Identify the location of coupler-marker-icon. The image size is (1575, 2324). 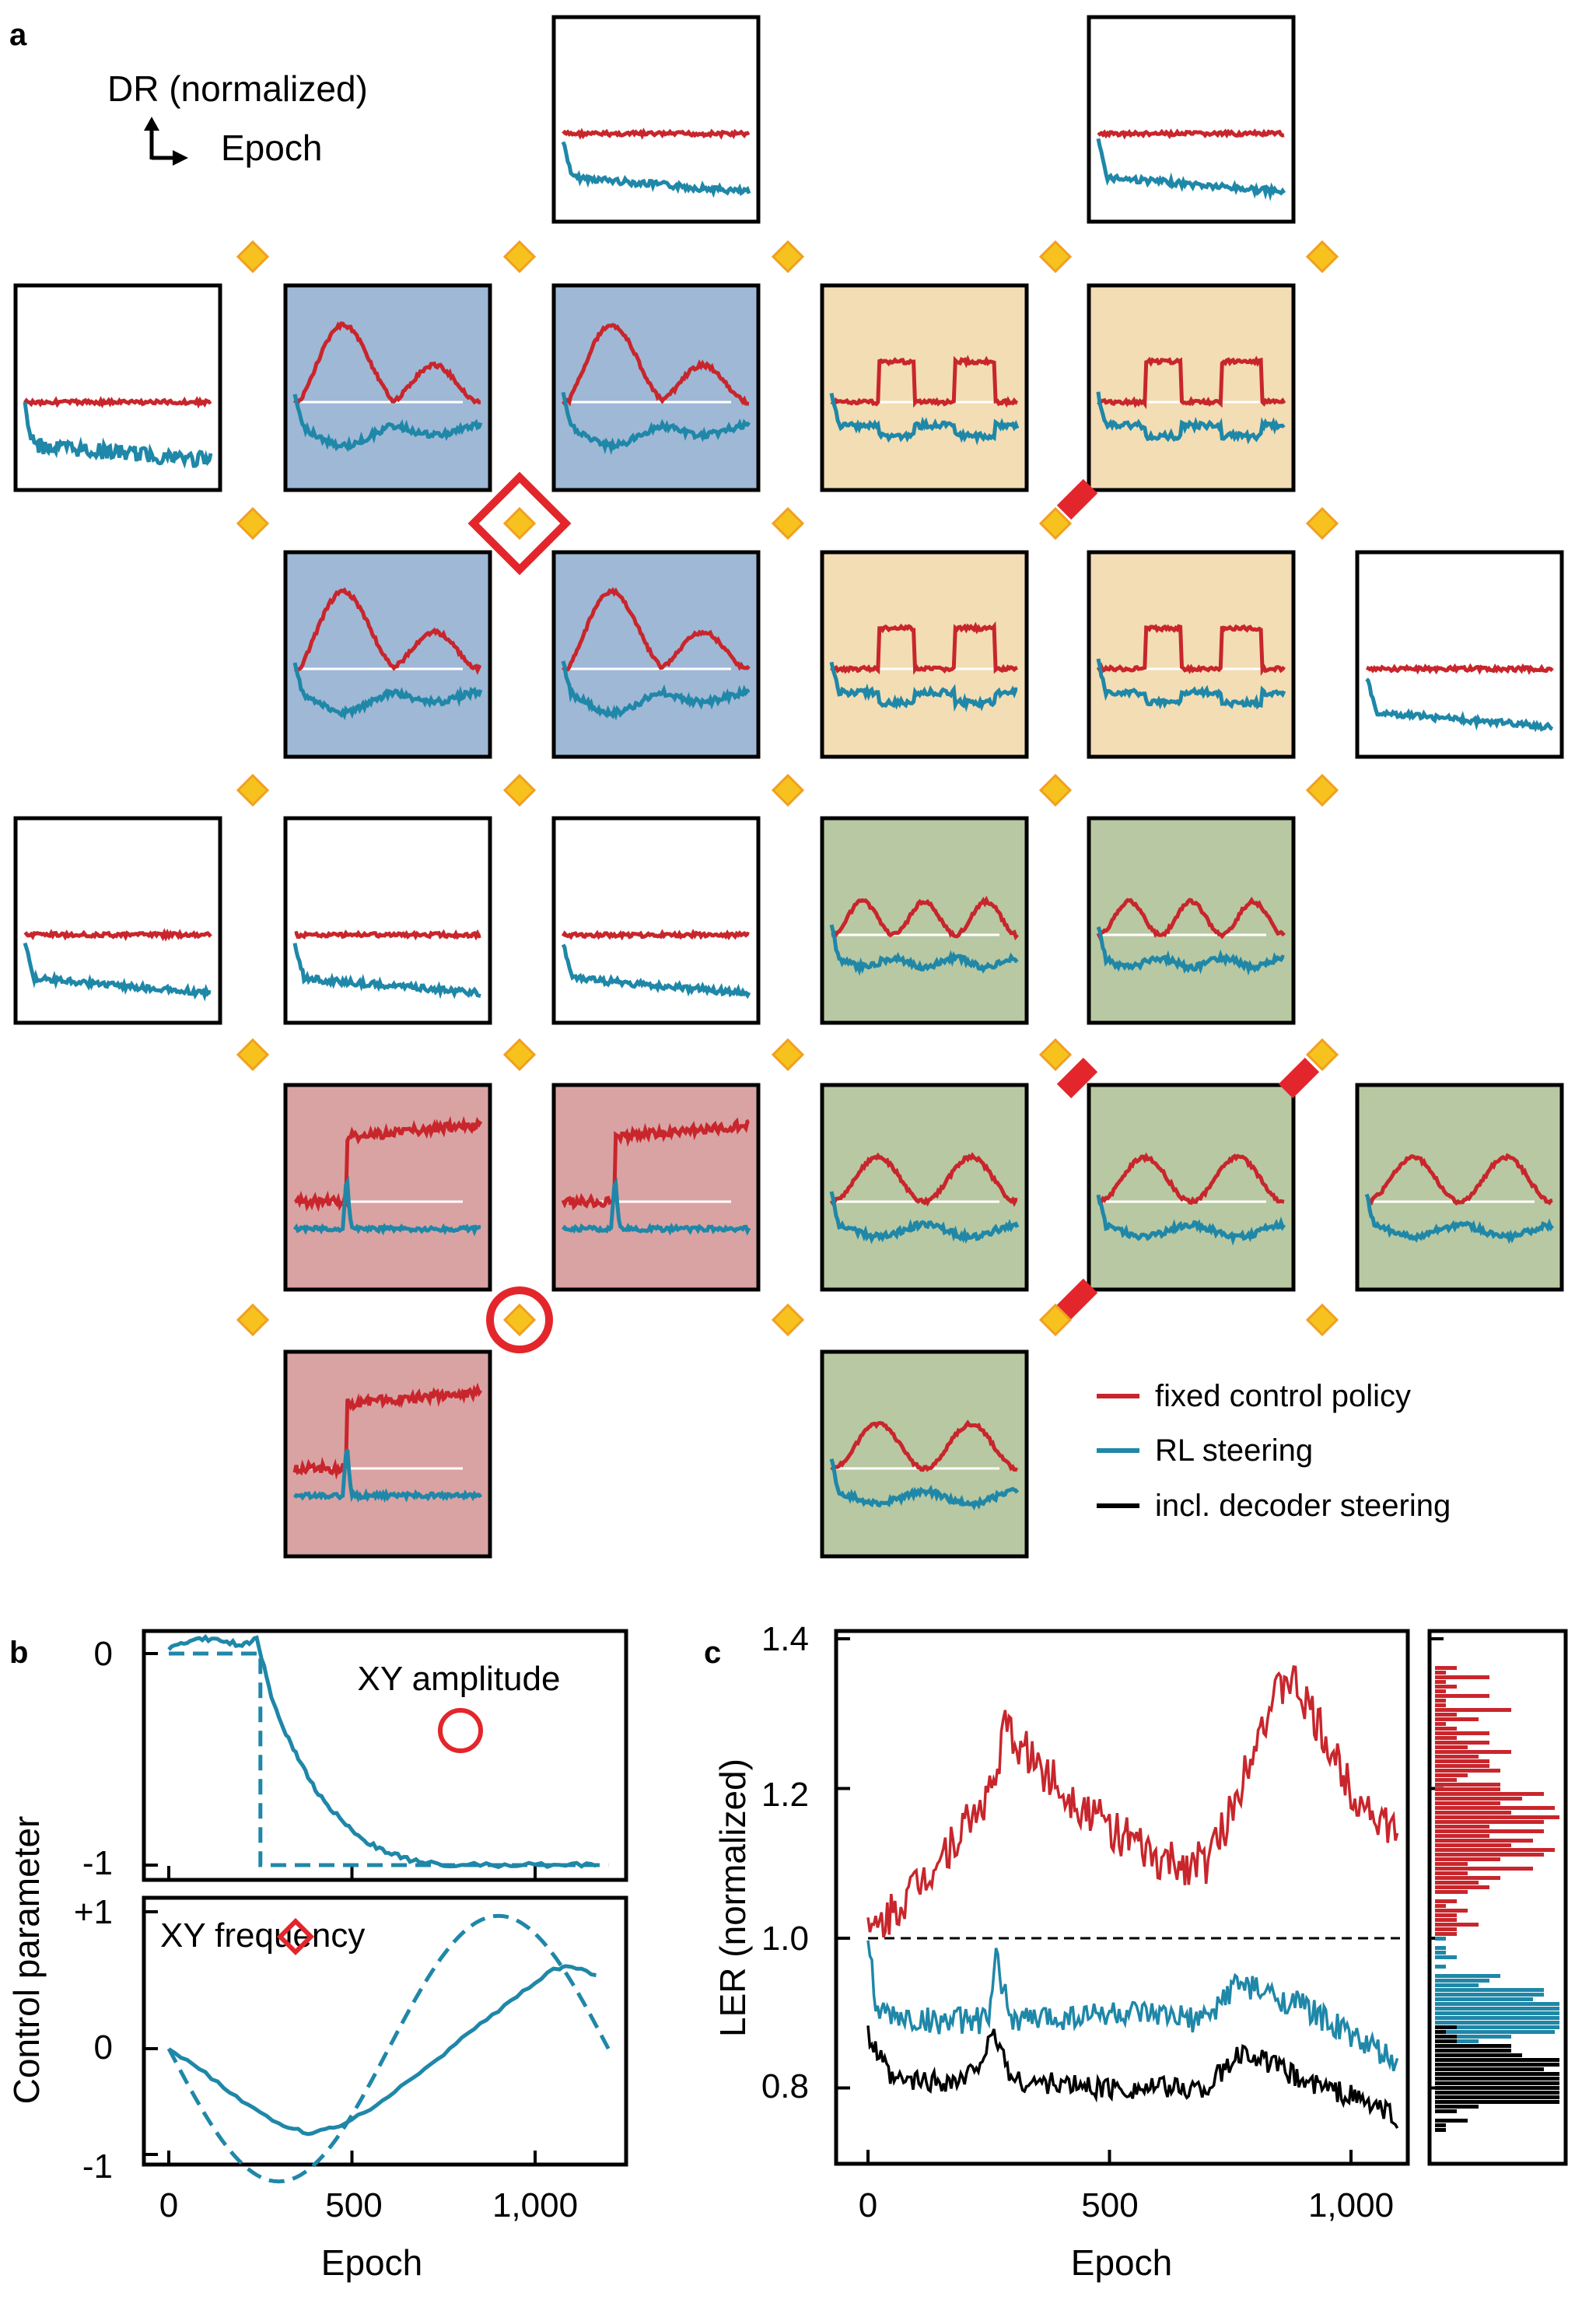
(1077, 499).